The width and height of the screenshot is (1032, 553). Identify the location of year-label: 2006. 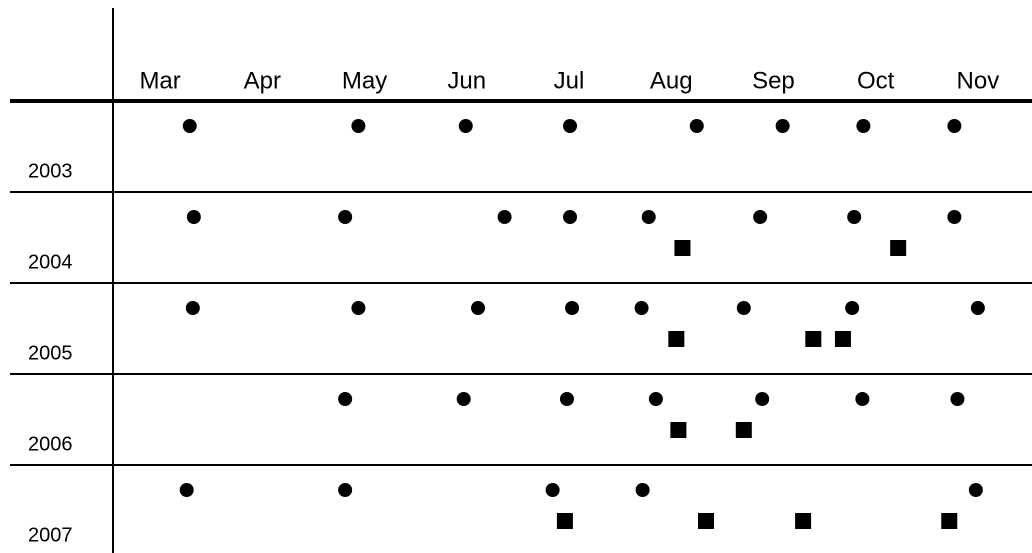
(50, 444).